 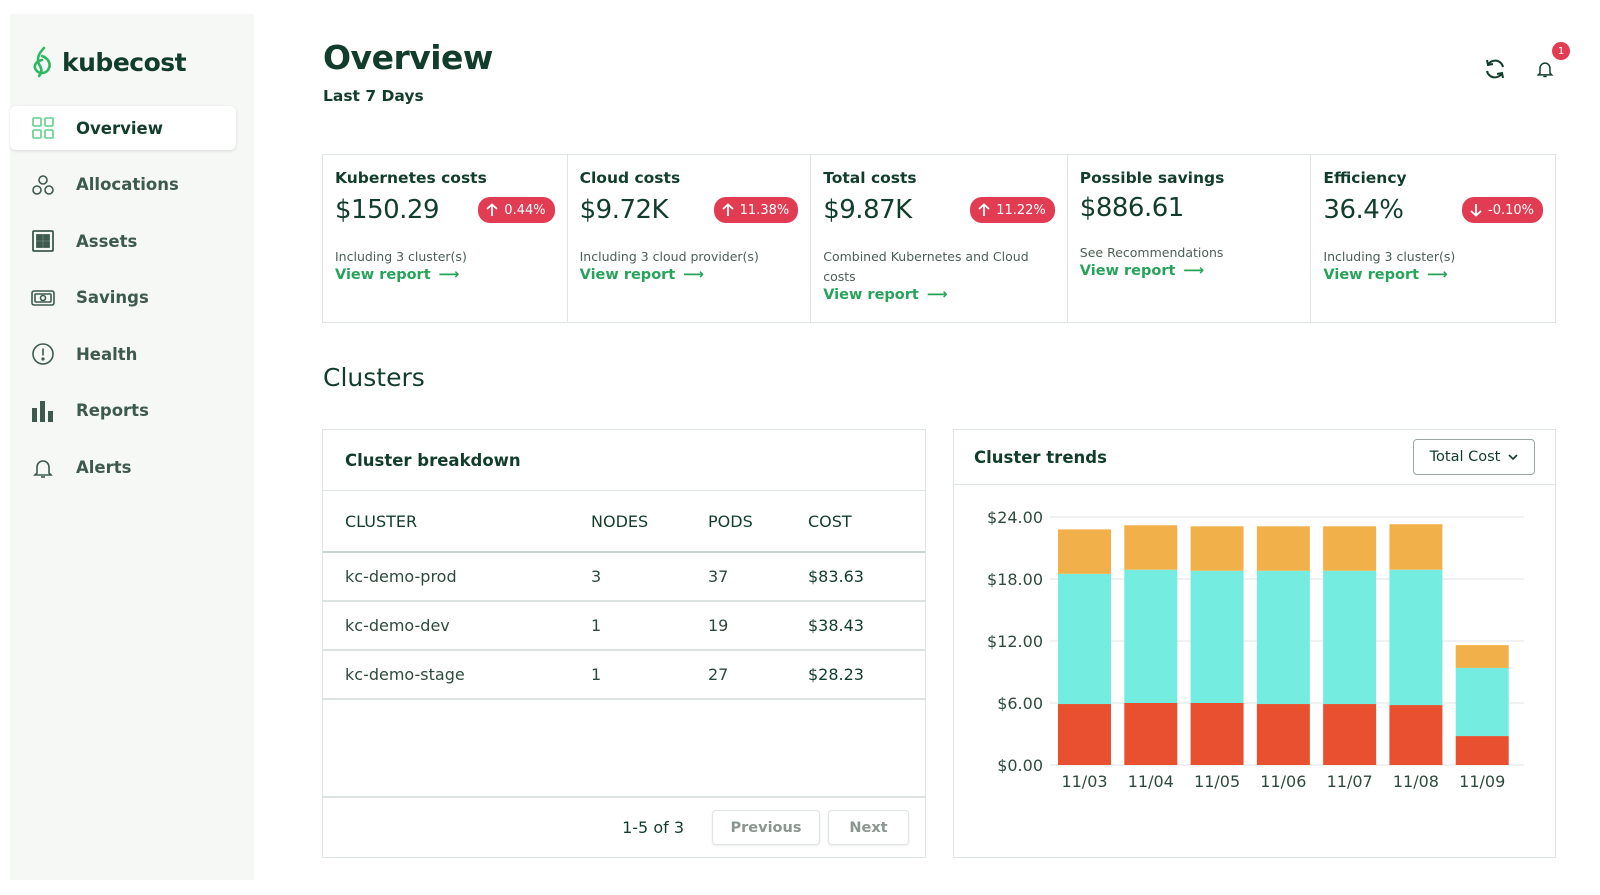 What do you see at coordinates (868, 827) in the screenshot?
I see `next-button: Next` at bounding box center [868, 827].